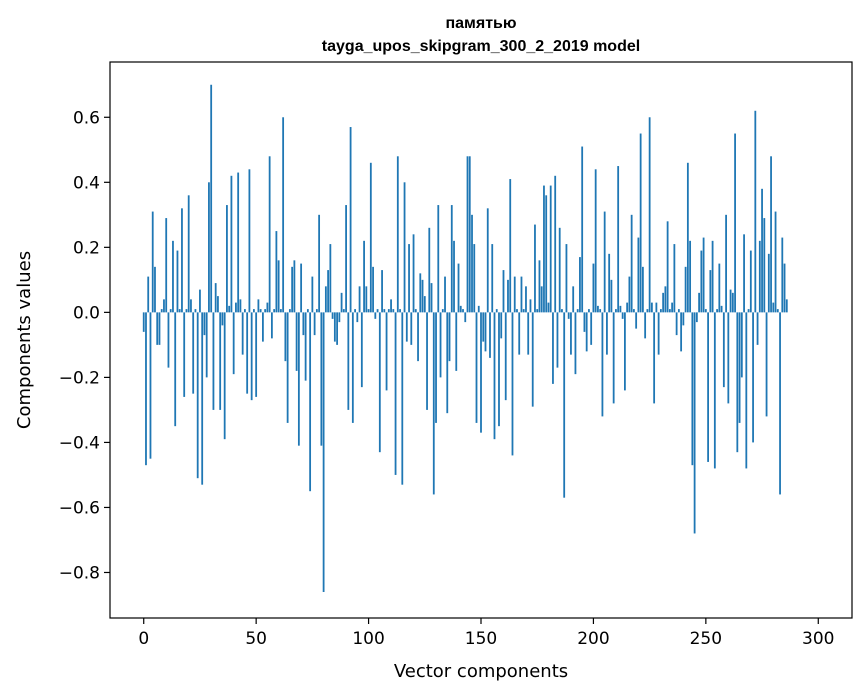  What do you see at coordinates (86, 313) in the screenshot?
I see `y-tick-label: 0.0` at bounding box center [86, 313].